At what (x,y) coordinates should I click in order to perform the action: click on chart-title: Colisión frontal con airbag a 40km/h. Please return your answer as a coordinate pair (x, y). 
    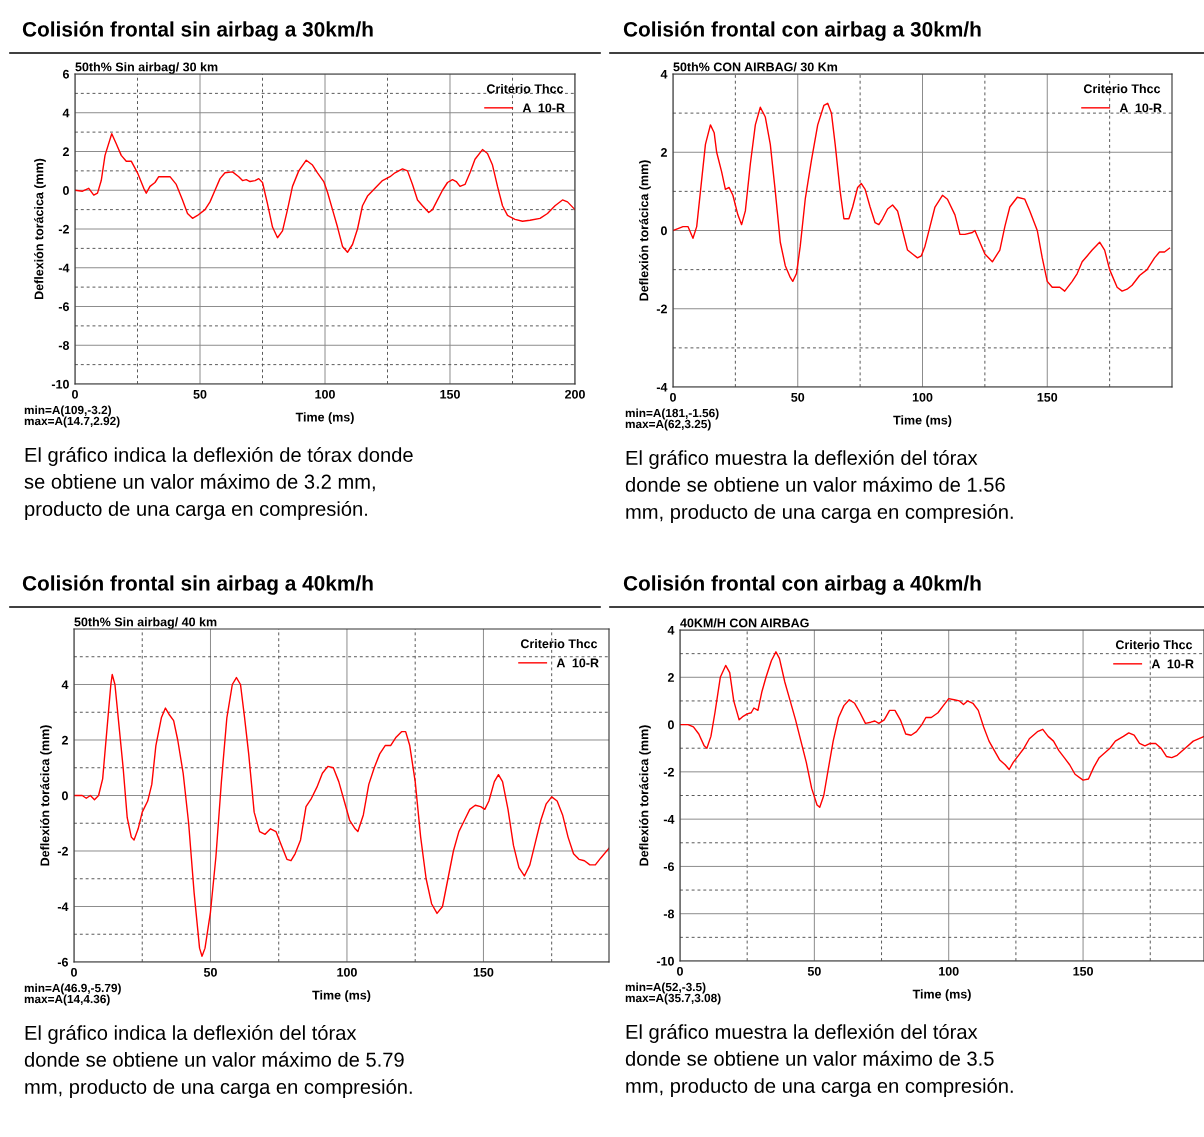
    Looking at the image, I should click on (802, 585).